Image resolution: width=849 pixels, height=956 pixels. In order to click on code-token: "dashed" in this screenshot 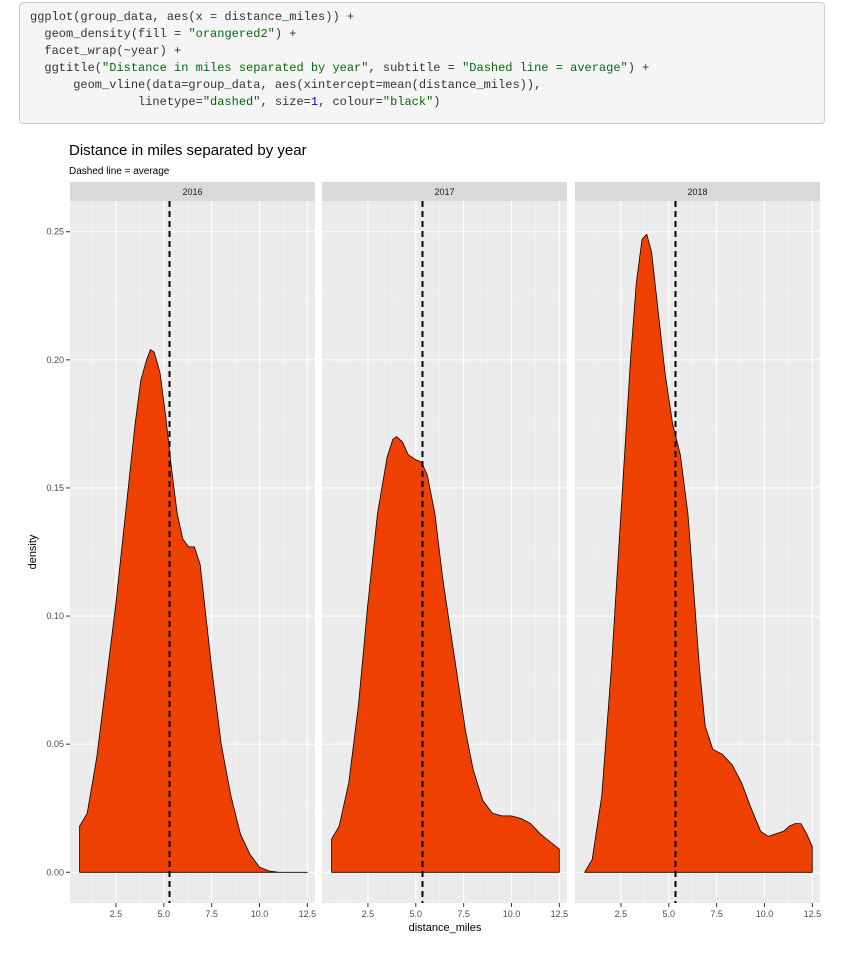, I will do `click(231, 102)`.